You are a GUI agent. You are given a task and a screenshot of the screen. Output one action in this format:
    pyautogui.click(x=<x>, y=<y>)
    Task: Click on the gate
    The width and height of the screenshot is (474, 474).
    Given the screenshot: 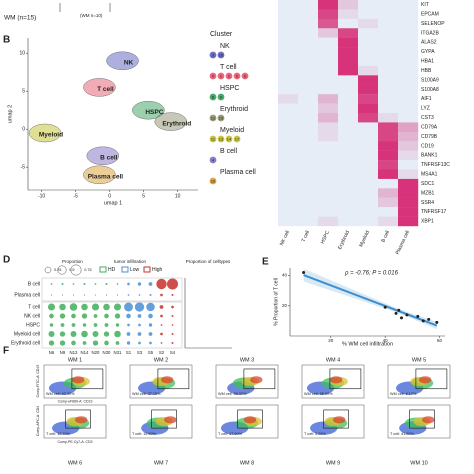 What is the action you would take?
    pyautogui.click(x=336, y=419)
    